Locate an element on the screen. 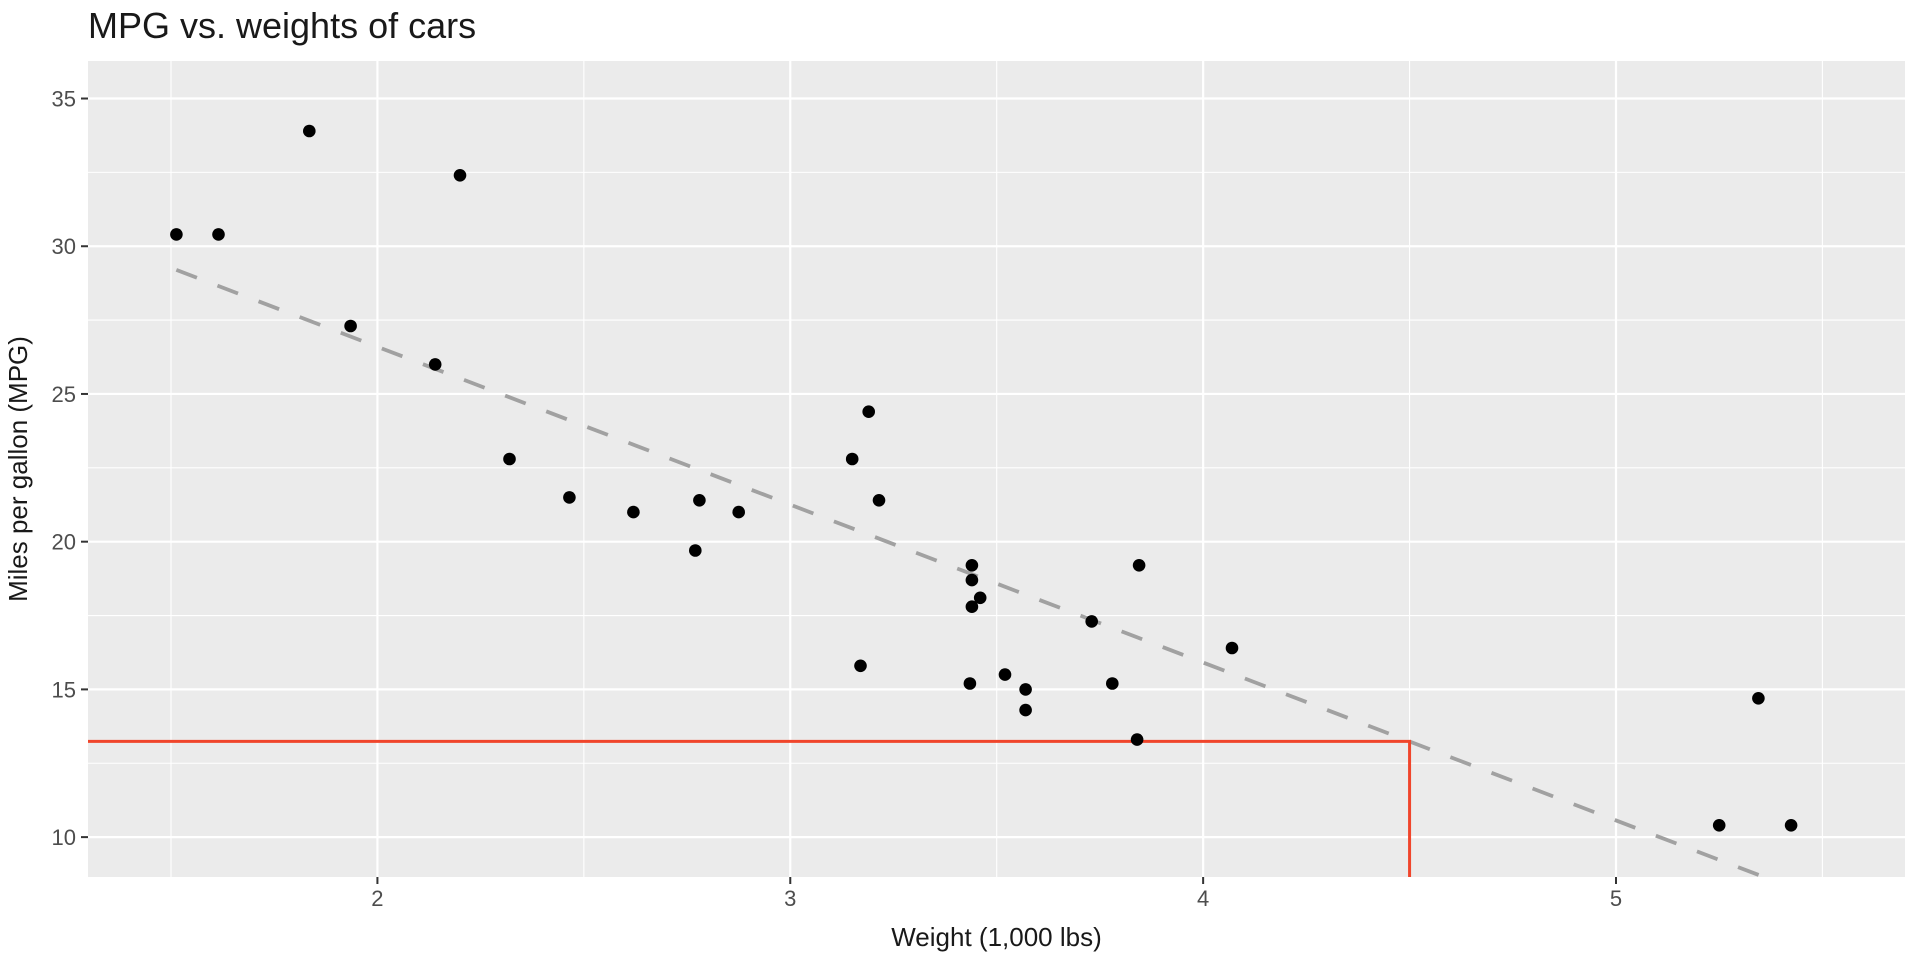 The width and height of the screenshot is (1920, 960). x-tick-label: 4 is located at coordinates (1203, 898).